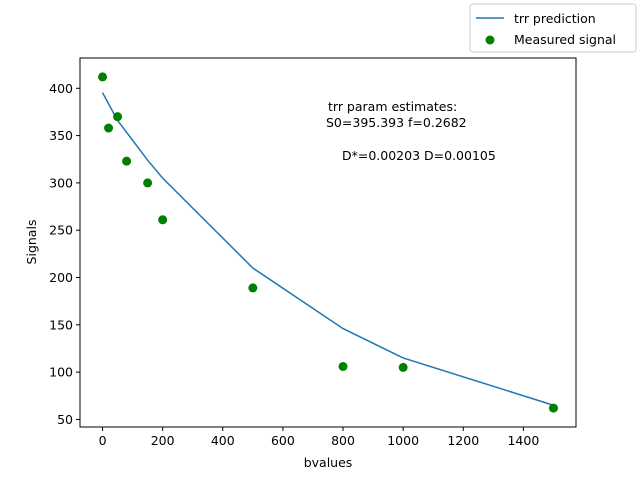 This screenshot has height=480, width=640. What do you see at coordinates (61, 230) in the screenshot?
I see `y-tick-label: 250` at bounding box center [61, 230].